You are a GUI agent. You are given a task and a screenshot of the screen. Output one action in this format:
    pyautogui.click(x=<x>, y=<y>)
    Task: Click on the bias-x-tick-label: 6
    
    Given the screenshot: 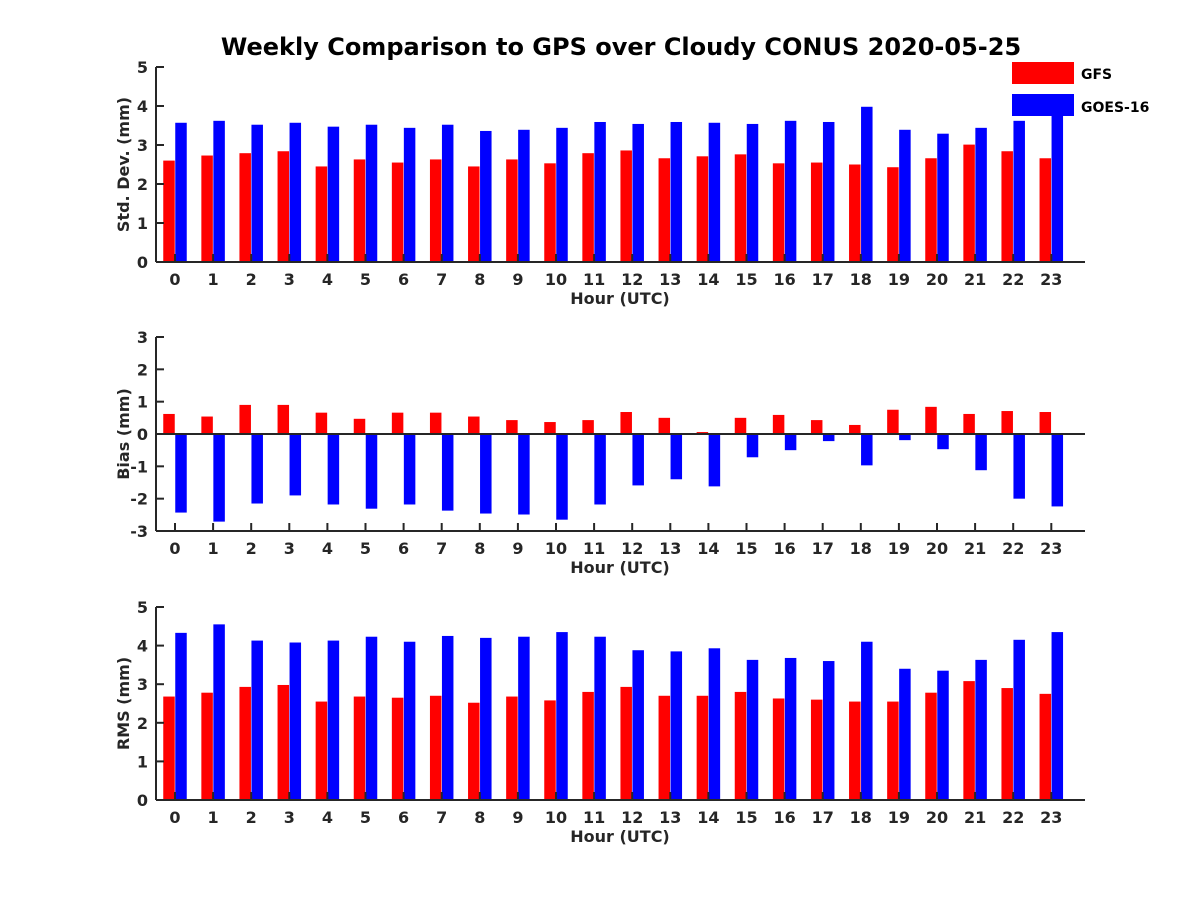 What is the action you would take?
    pyautogui.click(x=403, y=548)
    